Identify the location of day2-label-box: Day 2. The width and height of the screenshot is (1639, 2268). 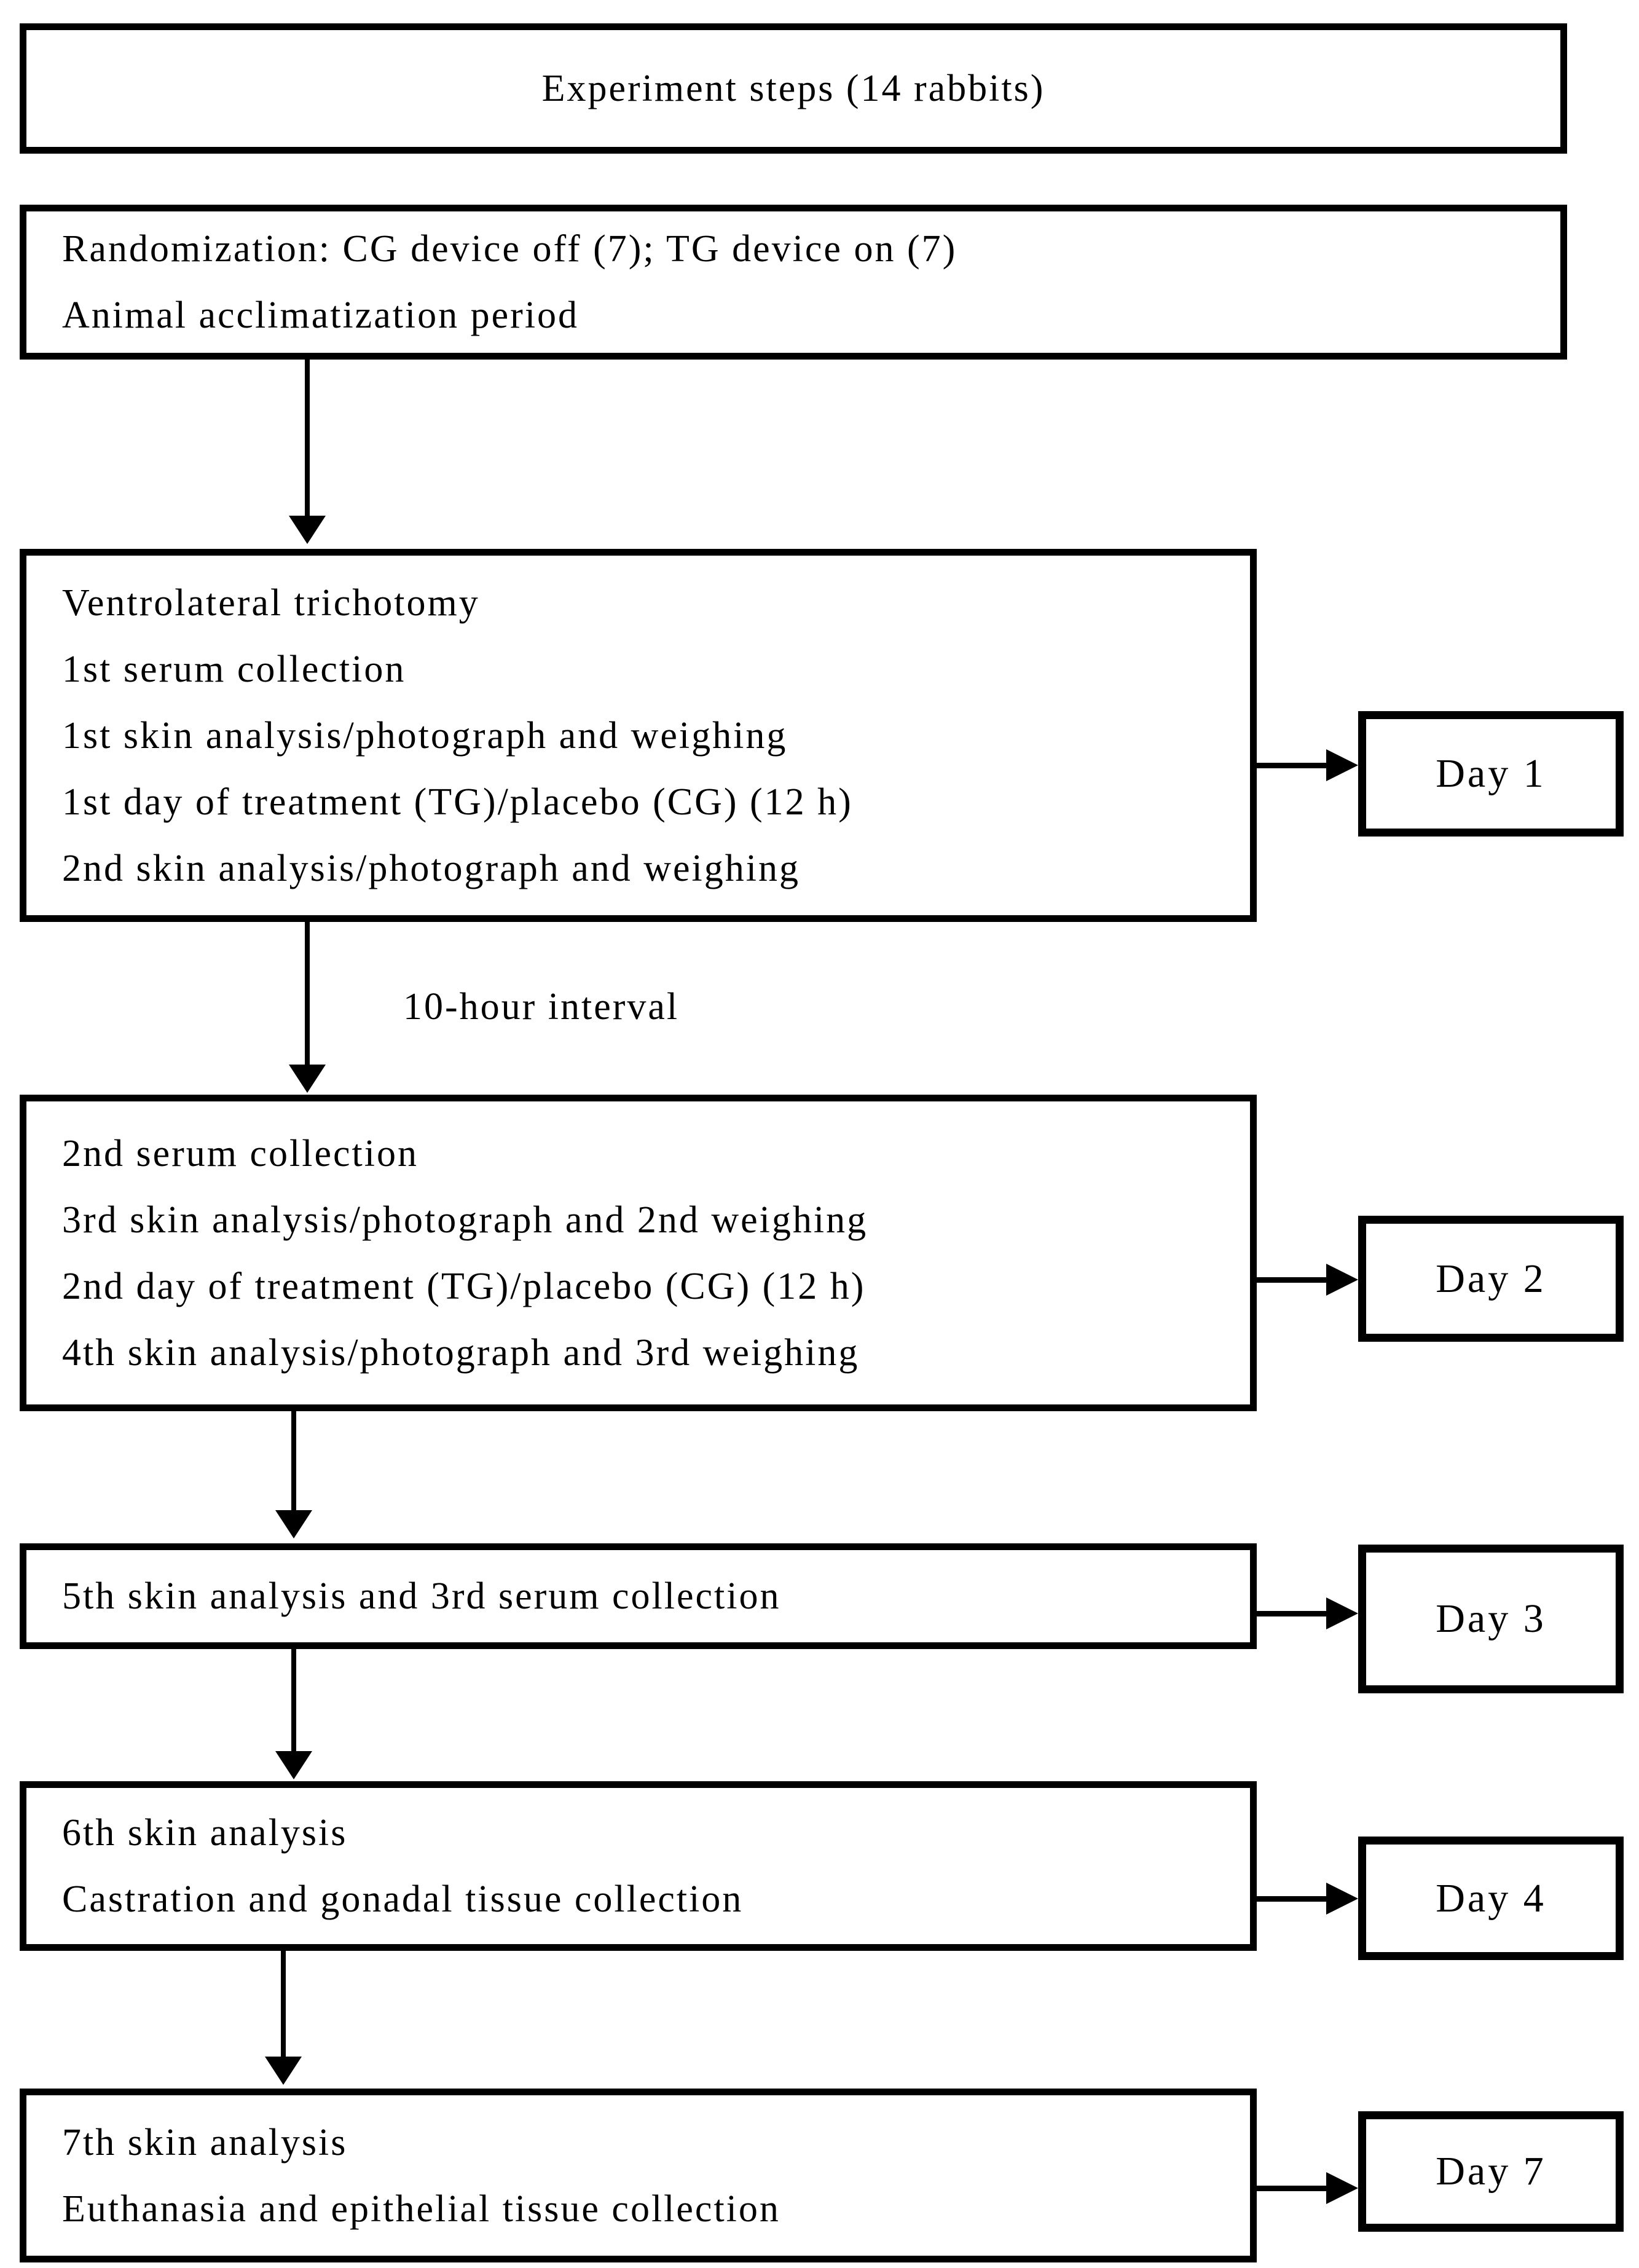
(1491, 1279).